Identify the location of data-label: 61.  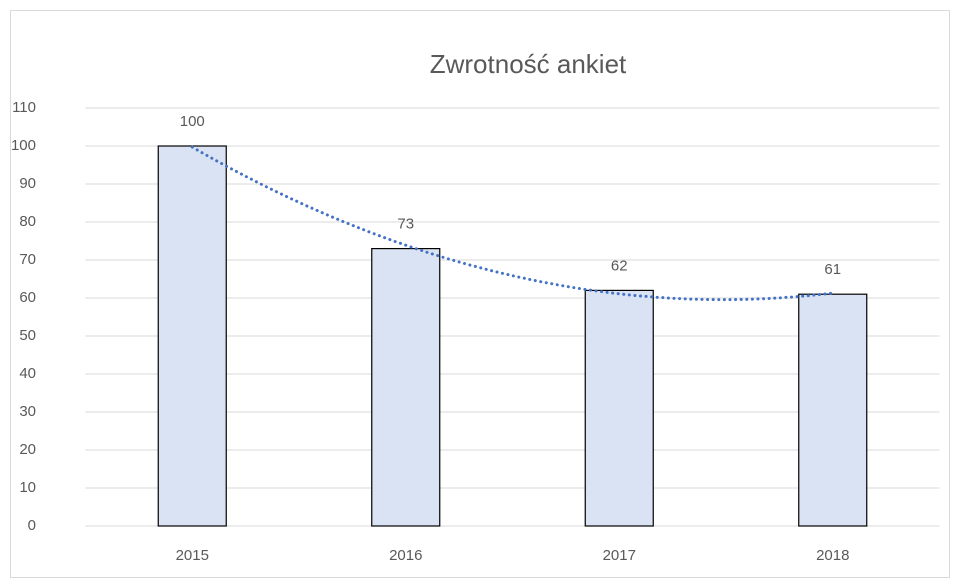
(832, 269).